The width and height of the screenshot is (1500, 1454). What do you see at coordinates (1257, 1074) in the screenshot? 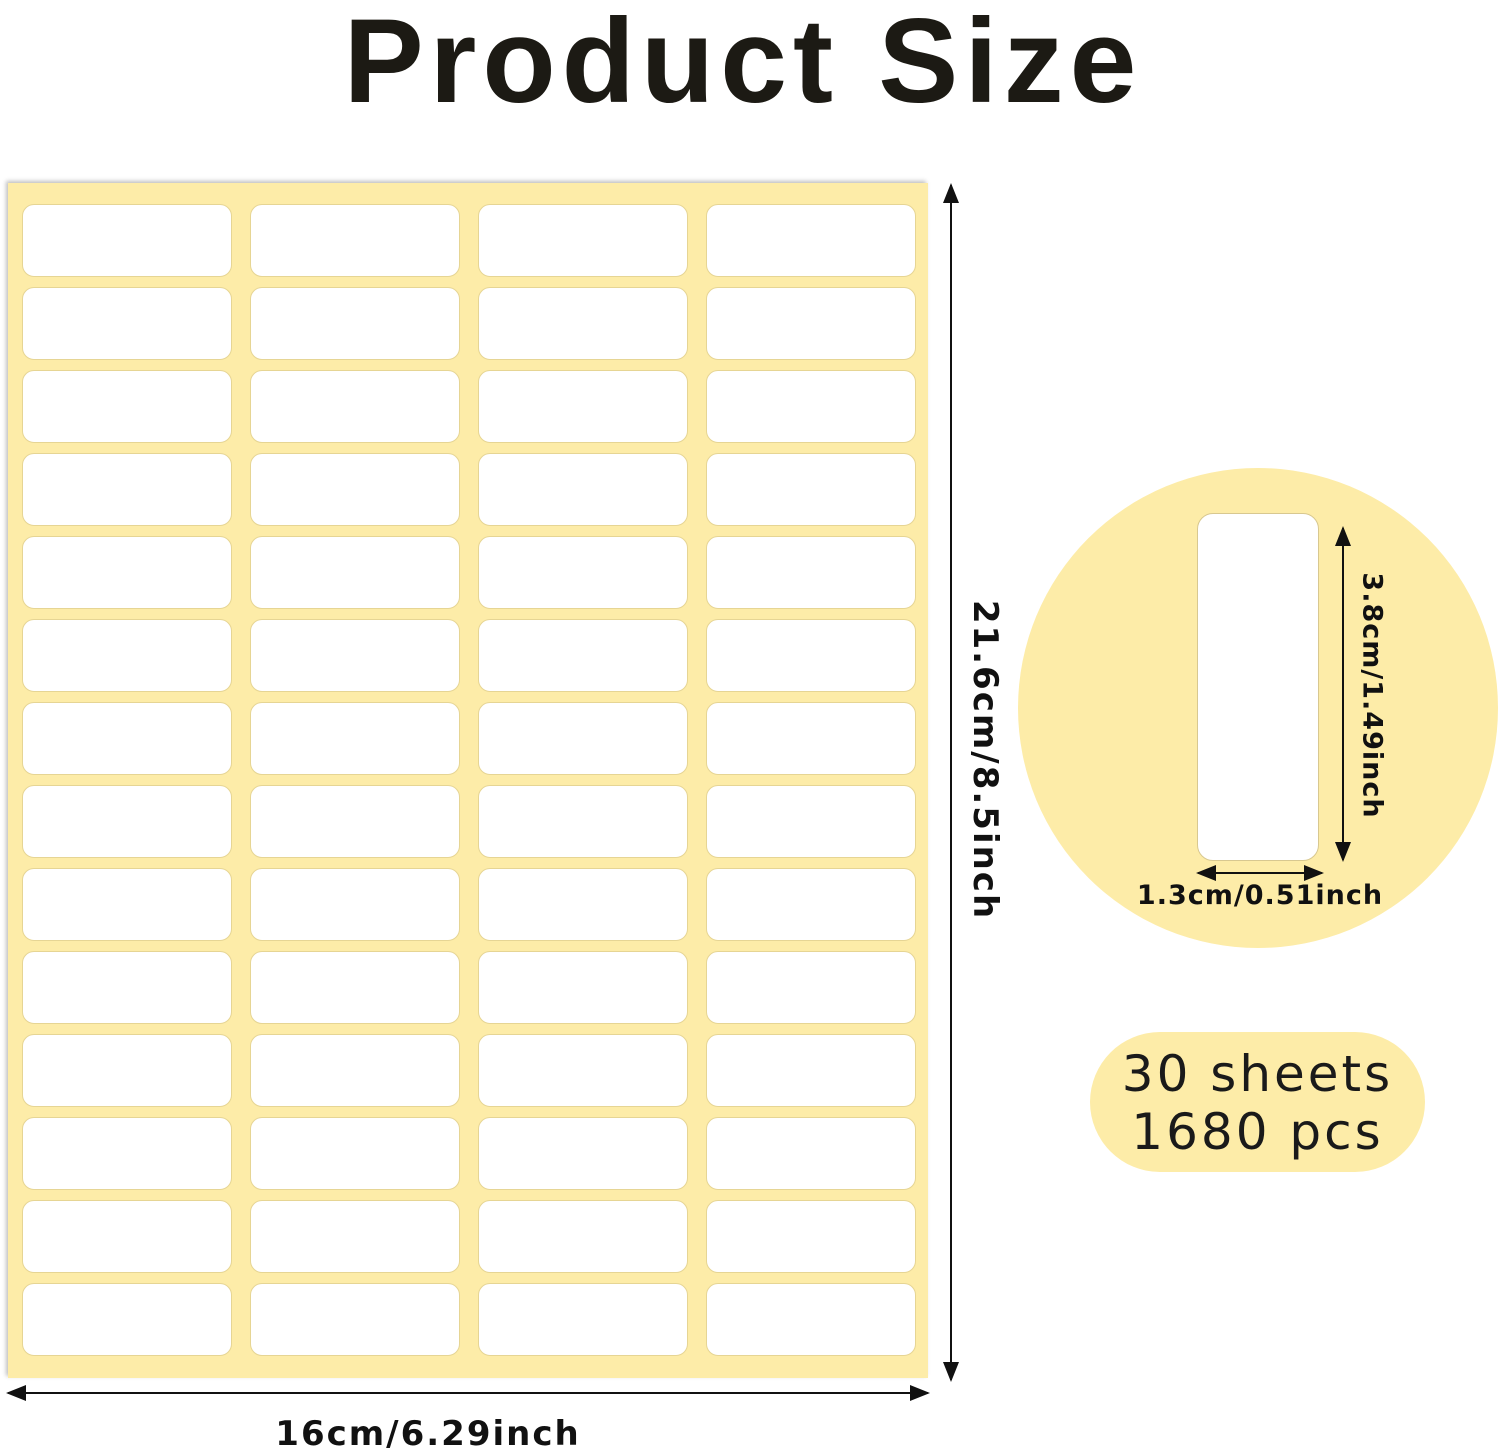
I see `sheets-count: 30 sheets` at bounding box center [1257, 1074].